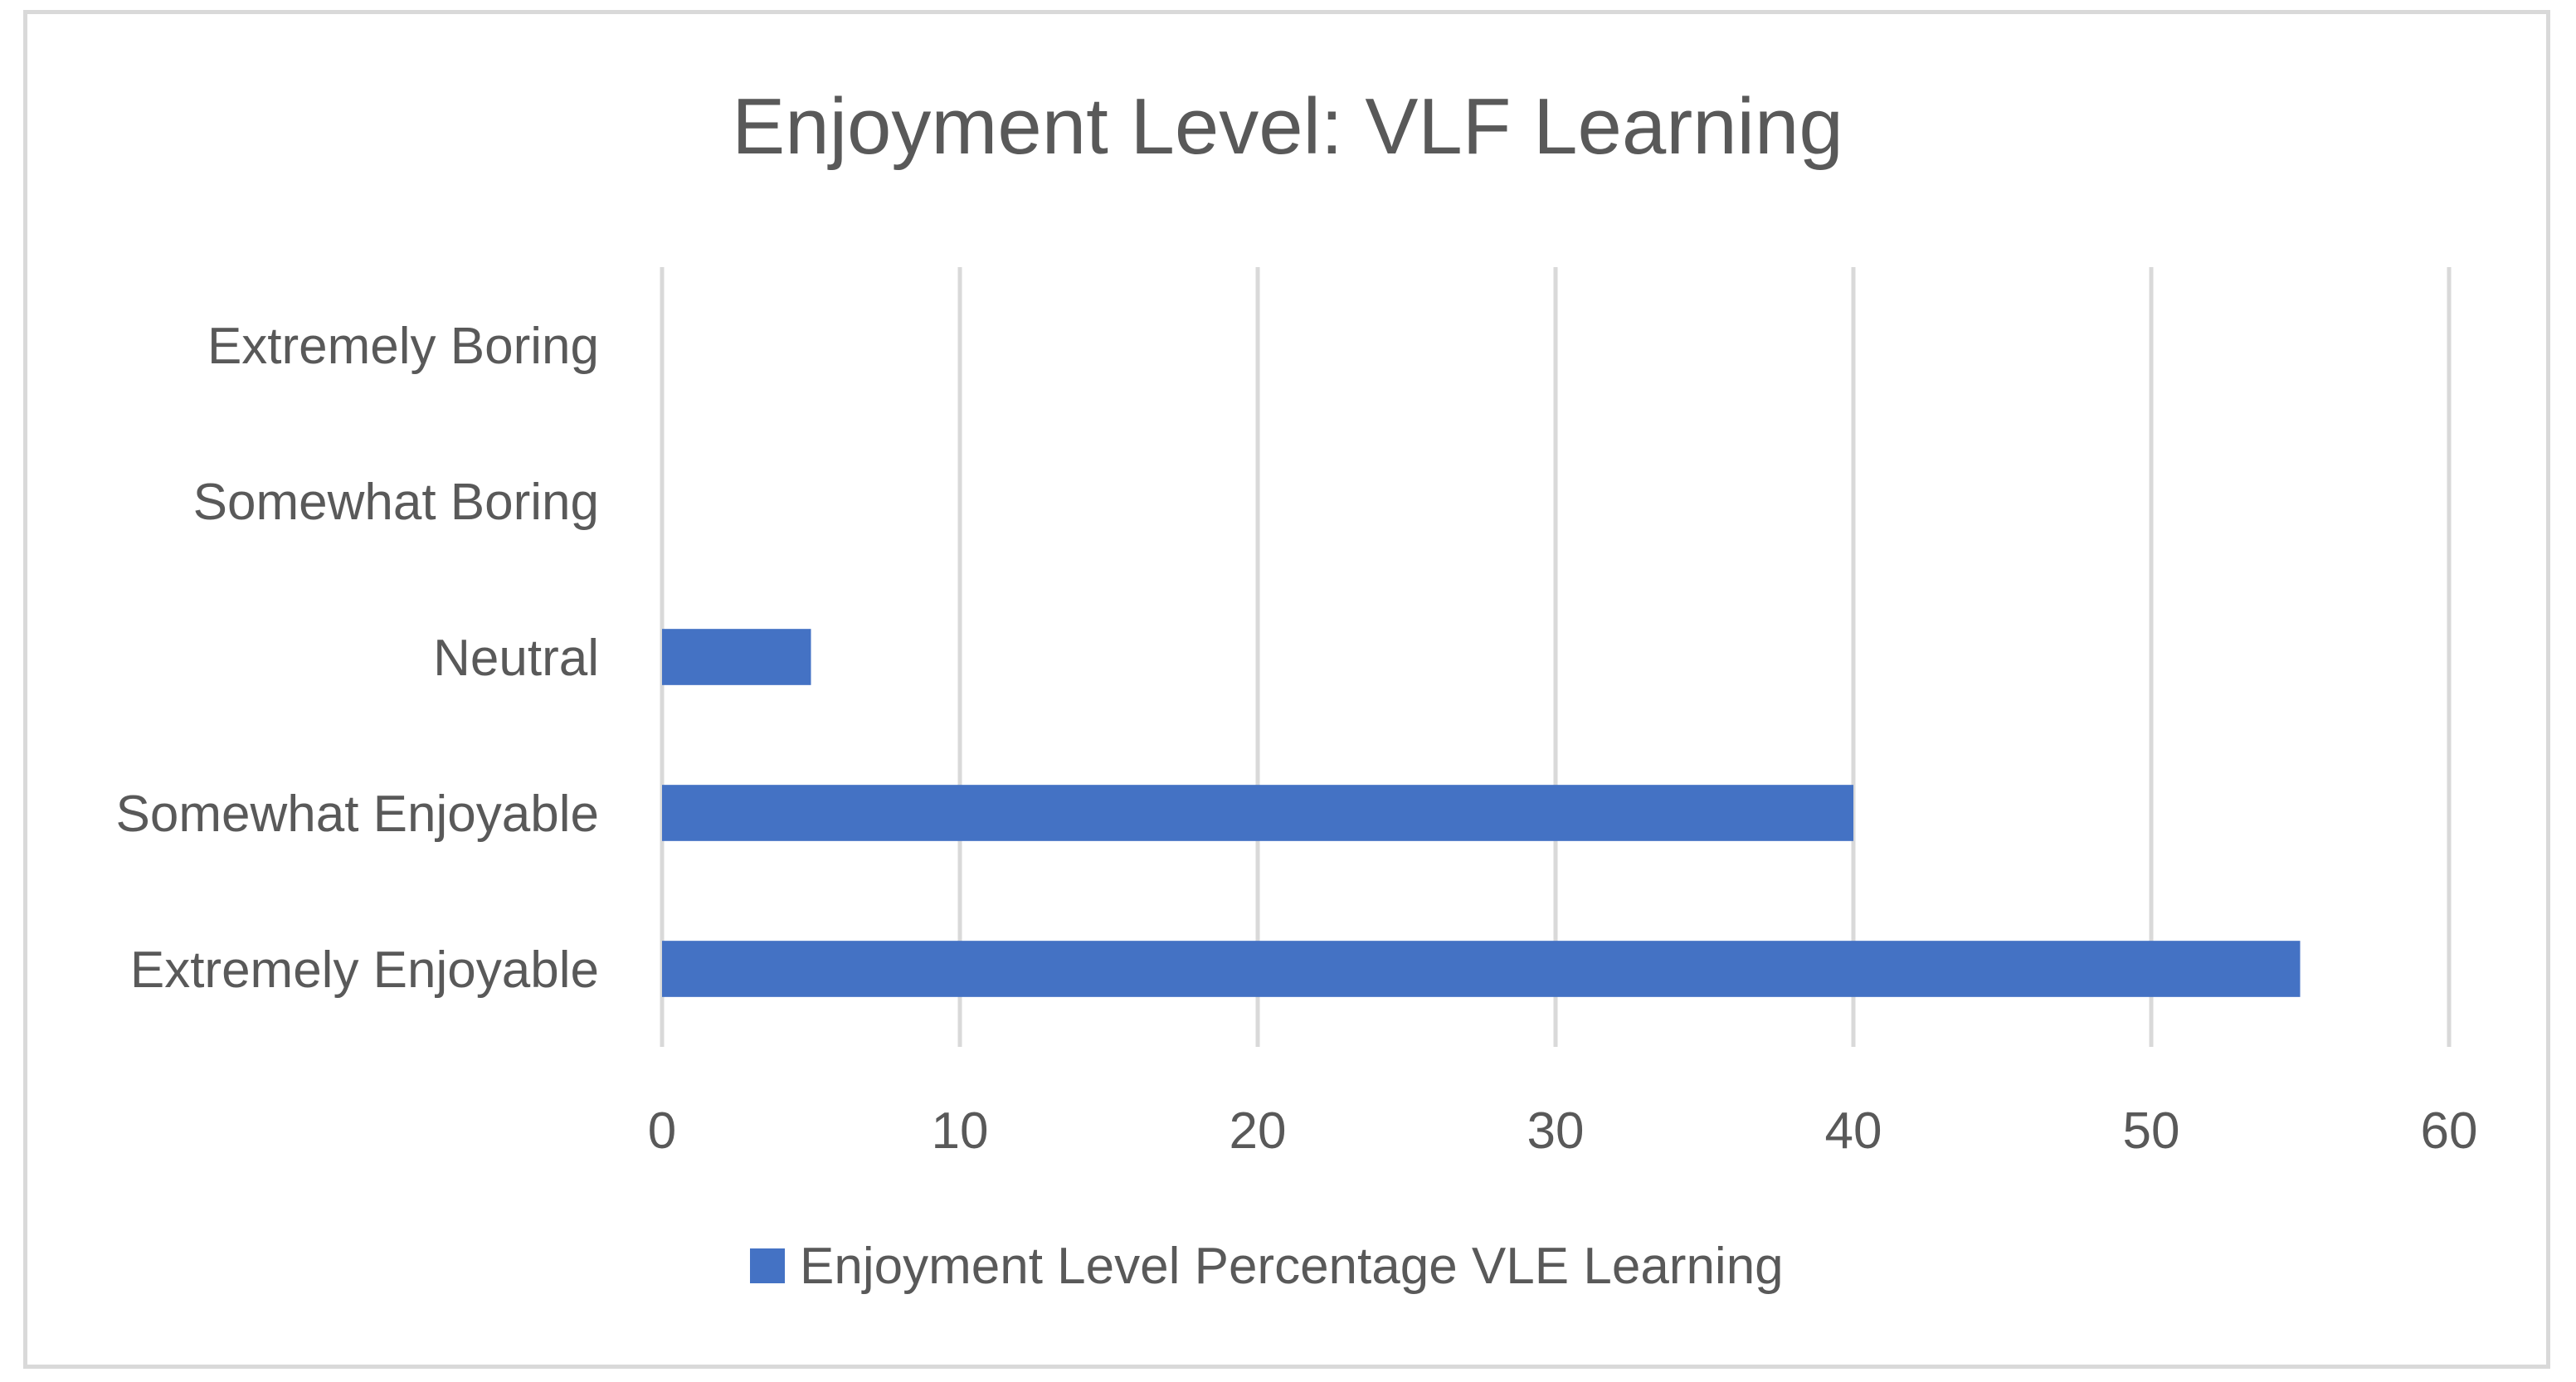  I want to click on category-label: Neutral, so click(516, 658).